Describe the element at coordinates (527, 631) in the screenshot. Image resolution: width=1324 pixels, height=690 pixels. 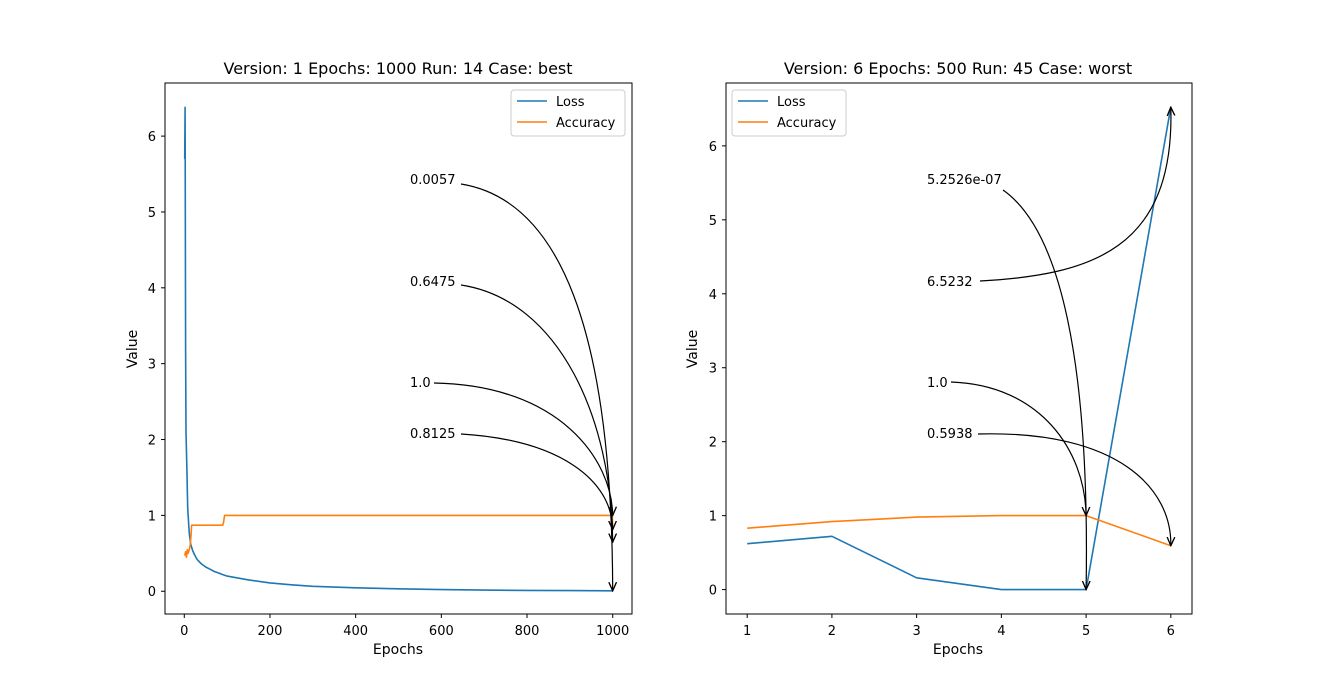
I see `x-tick-label: 800` at that location.